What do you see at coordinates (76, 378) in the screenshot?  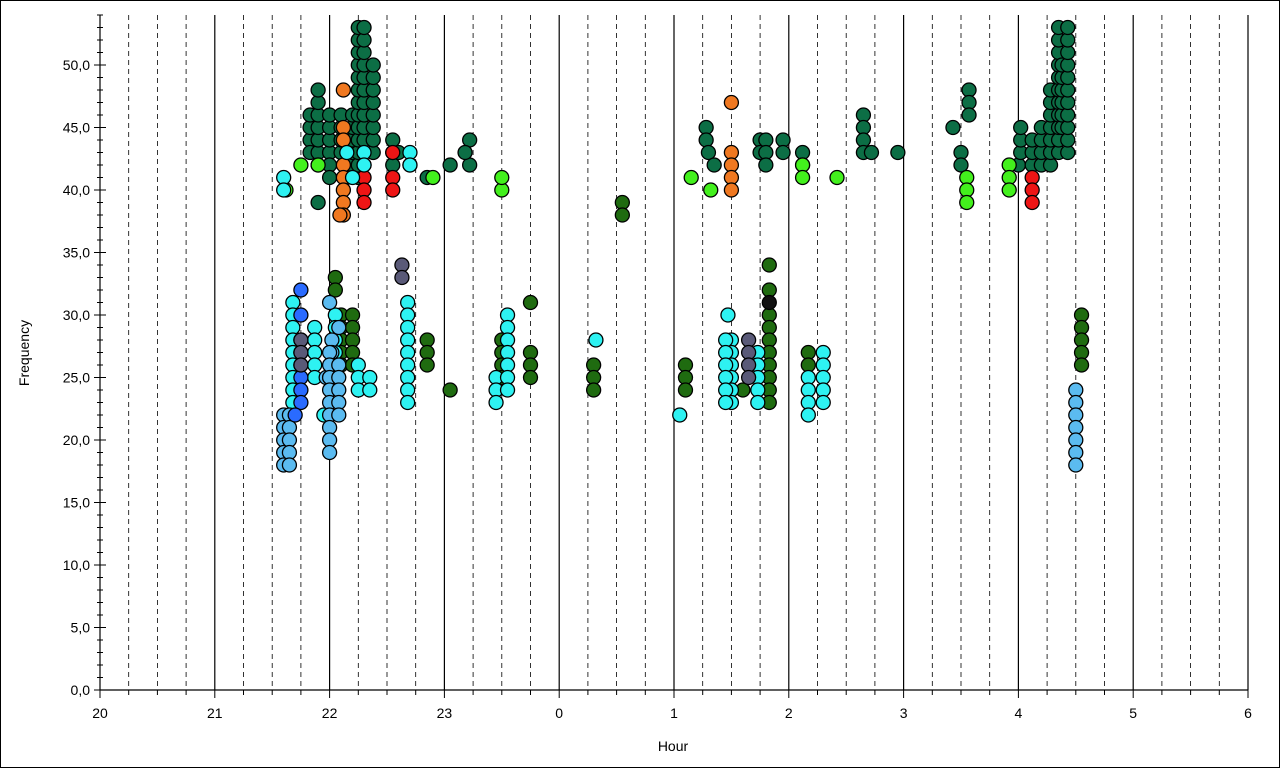 I see `y-tick-label: 25,0` at bounding box center [76, 378].